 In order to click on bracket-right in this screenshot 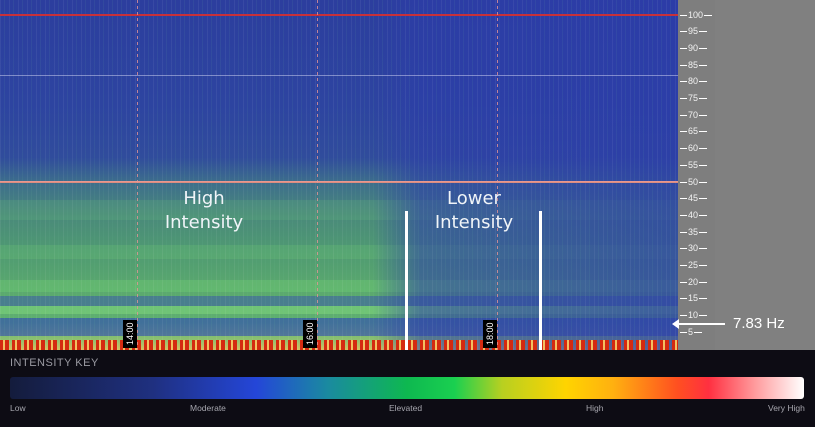, I will do `click(540, 280)`.